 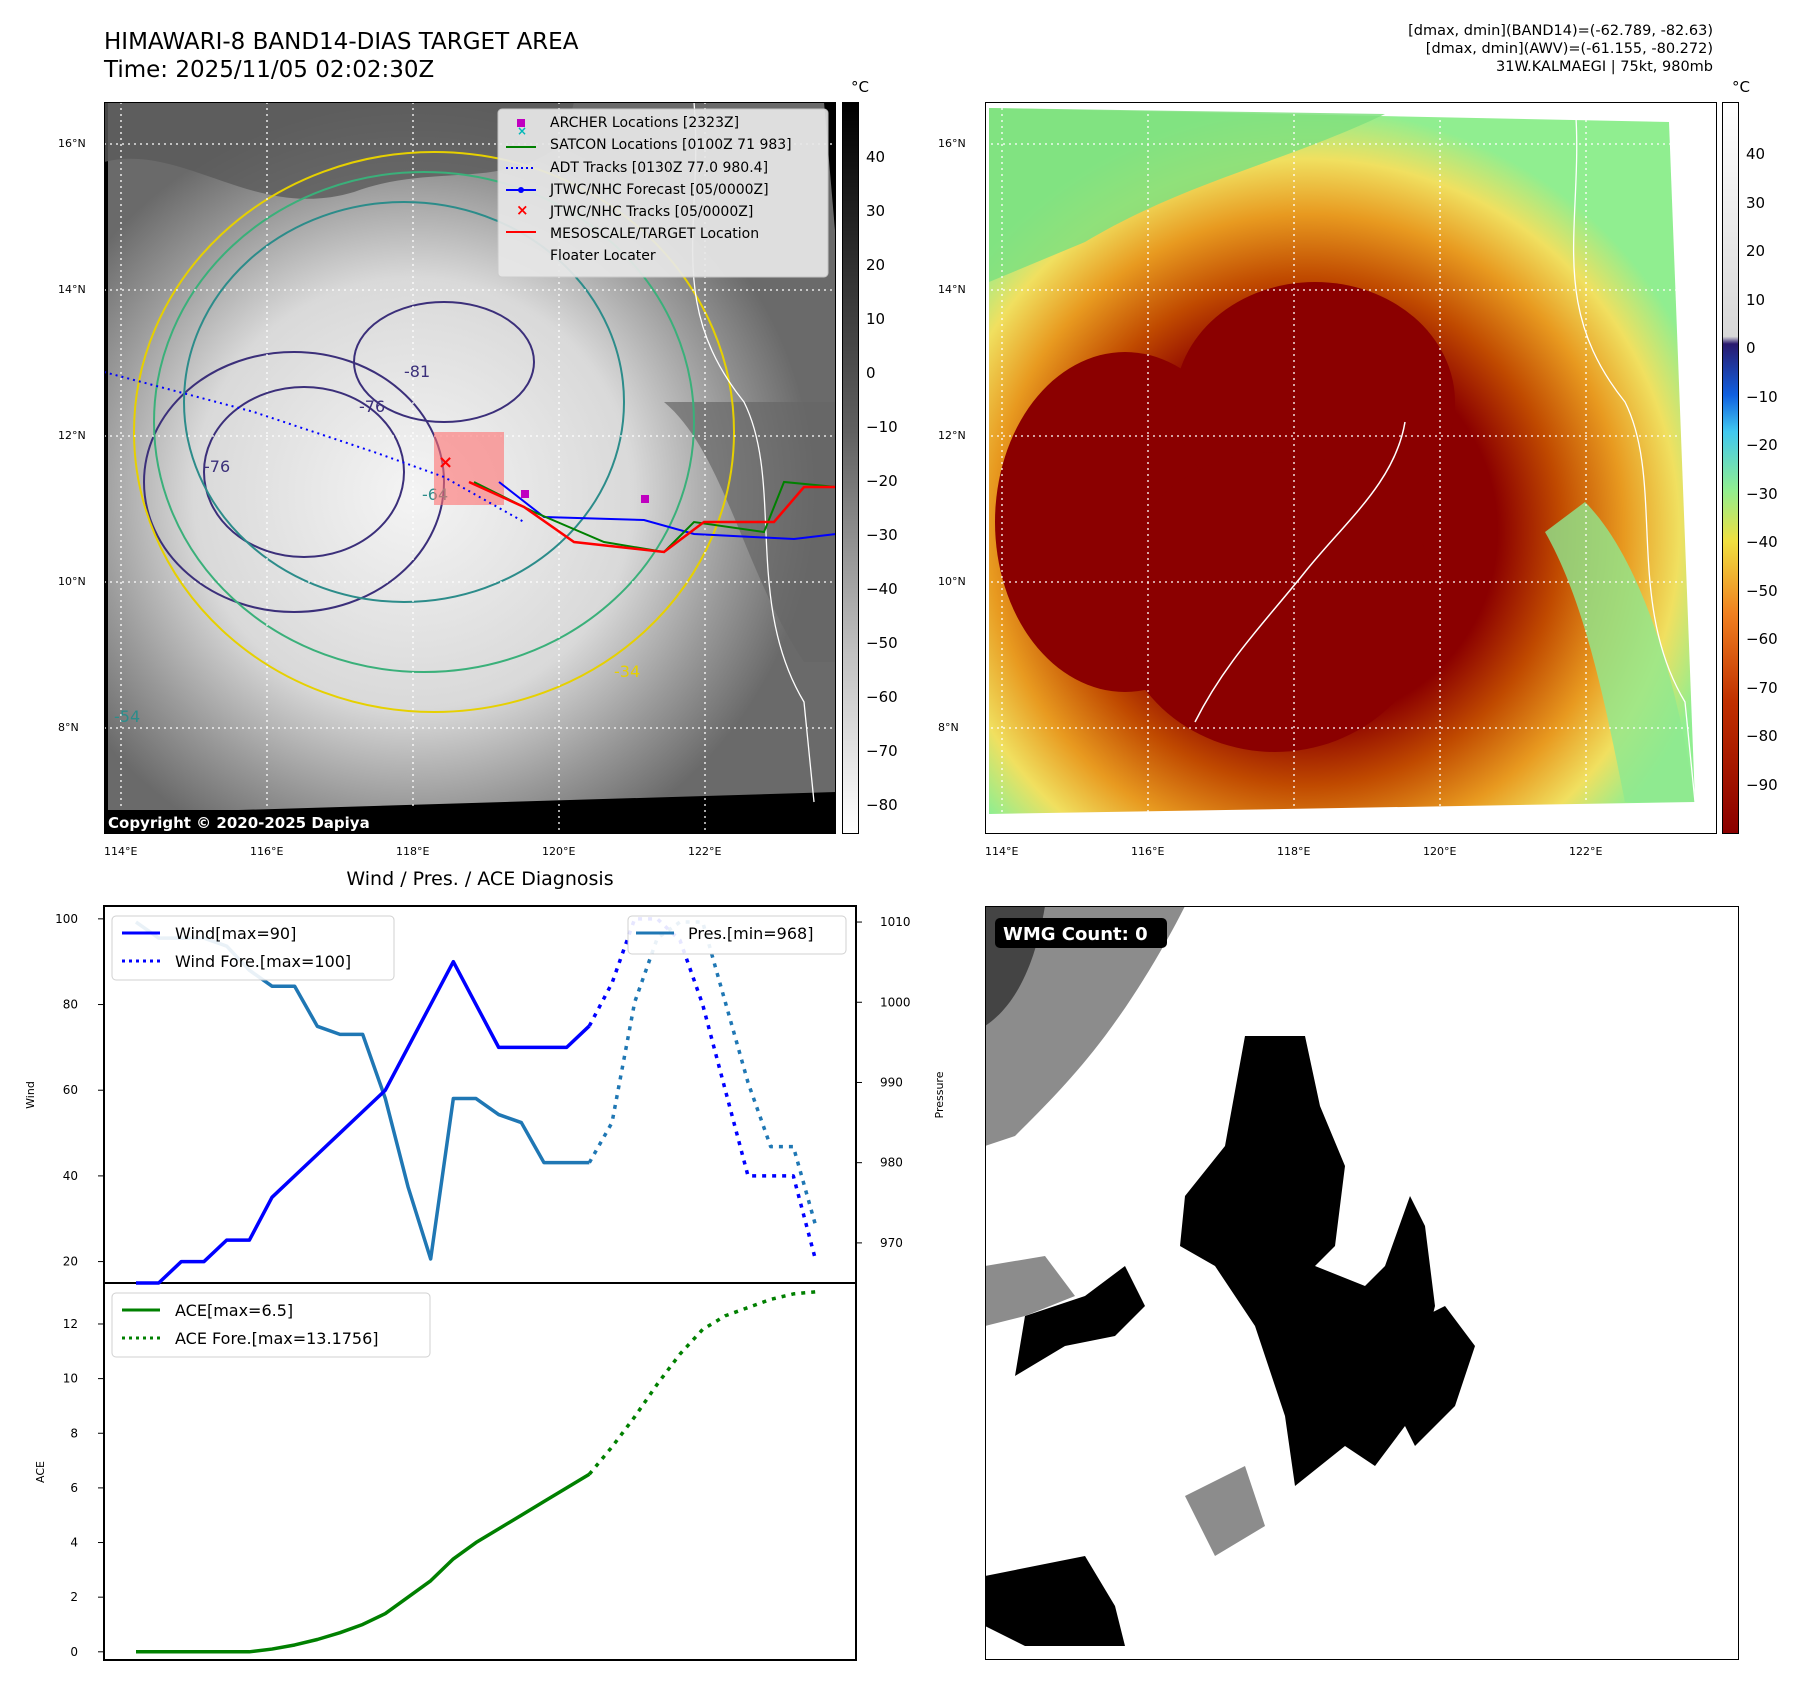 What do you see at coordinates (1085, 1026) in the screenshot?
I see `wmg-gray-area` at bounding box center [1085, 1026].